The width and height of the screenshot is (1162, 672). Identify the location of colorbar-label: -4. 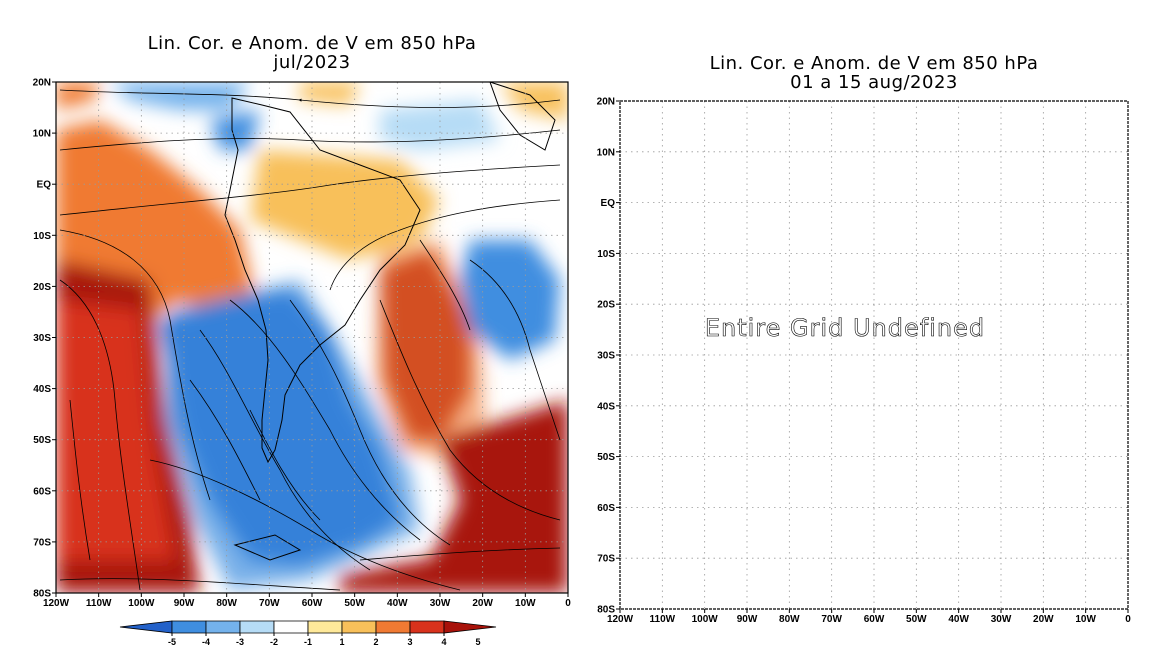
(206, 642).